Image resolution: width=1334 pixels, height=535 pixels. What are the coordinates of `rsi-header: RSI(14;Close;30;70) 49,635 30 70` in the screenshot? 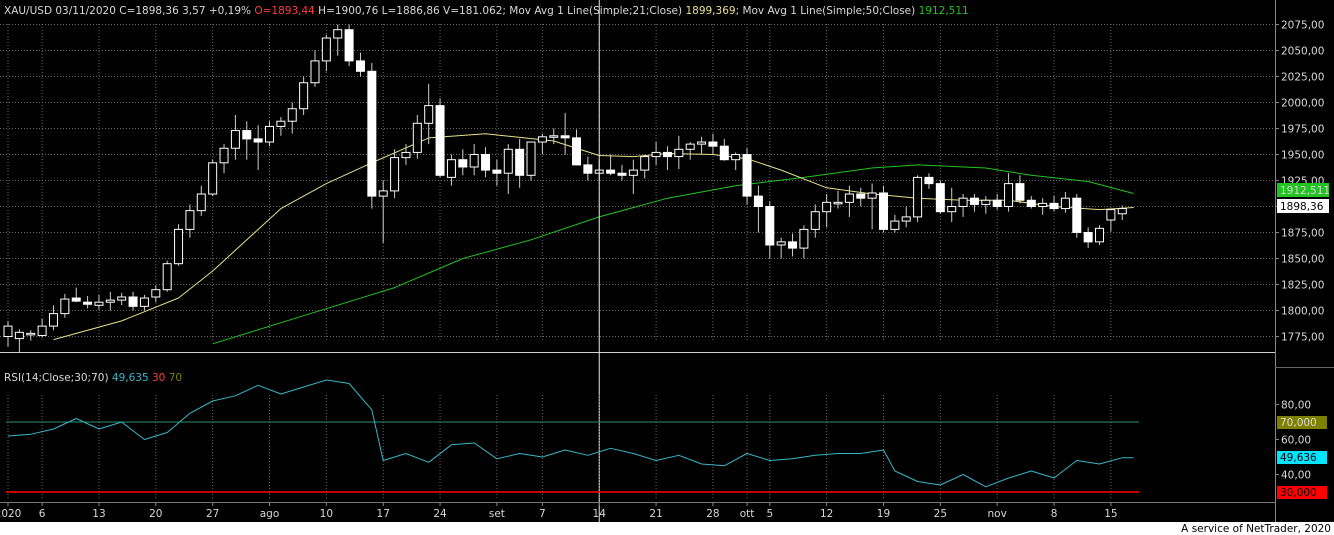 It's located at (93, 378).